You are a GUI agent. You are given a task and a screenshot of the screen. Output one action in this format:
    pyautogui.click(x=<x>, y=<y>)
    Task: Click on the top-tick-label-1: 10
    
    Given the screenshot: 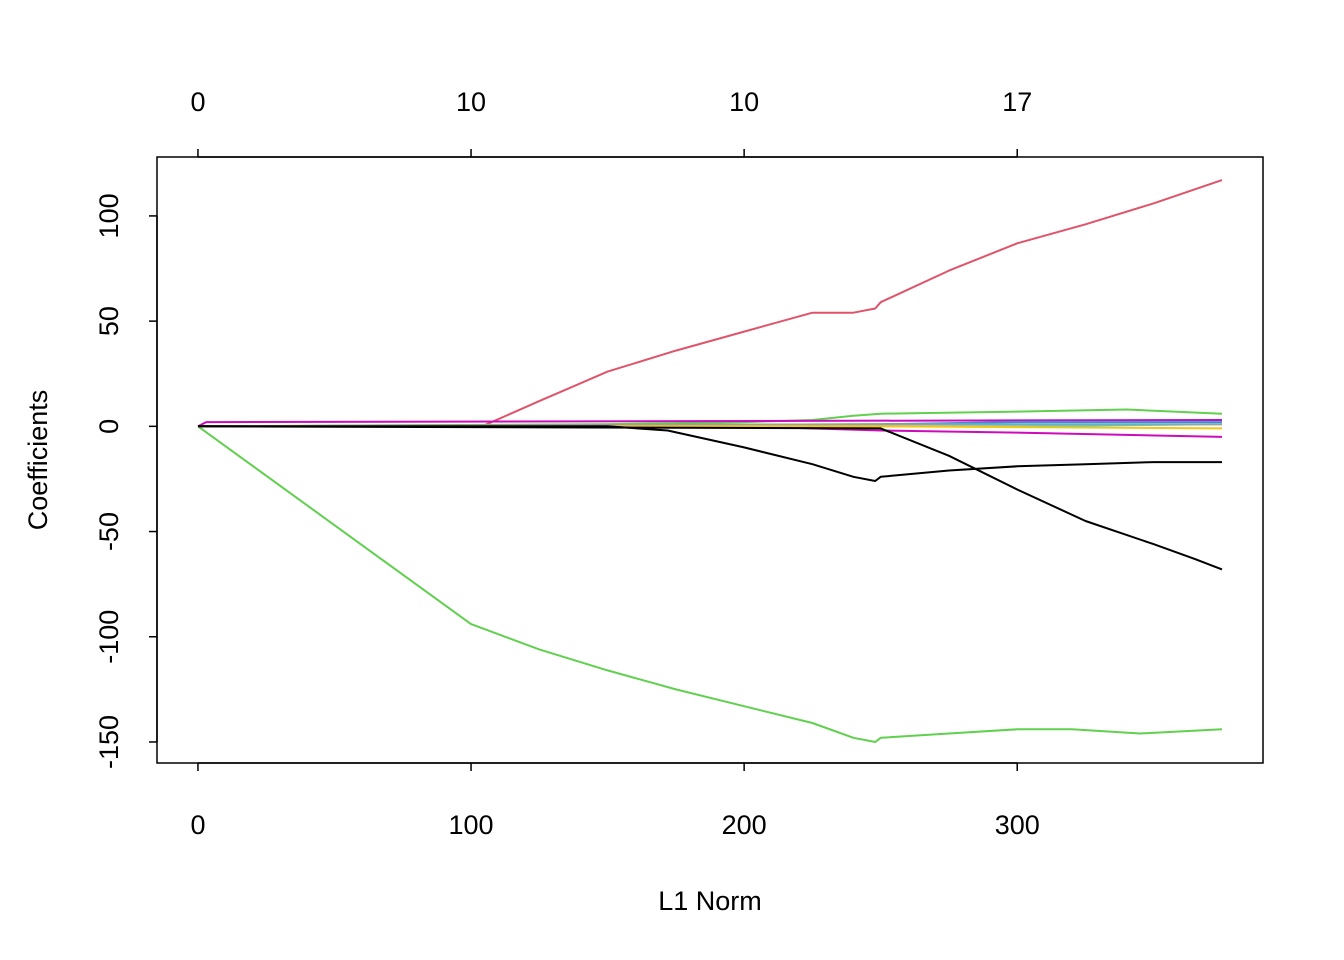 What is the action you would take?
    pyautogui.click(x=471, y=102)
    